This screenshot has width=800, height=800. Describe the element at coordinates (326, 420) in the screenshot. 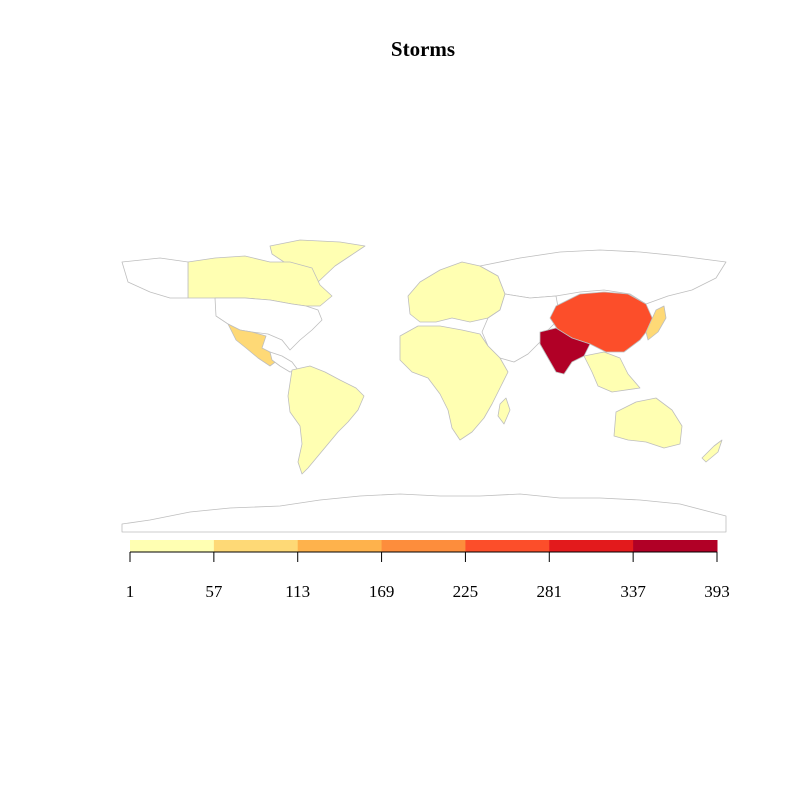

I see `region-south-america` at that location.